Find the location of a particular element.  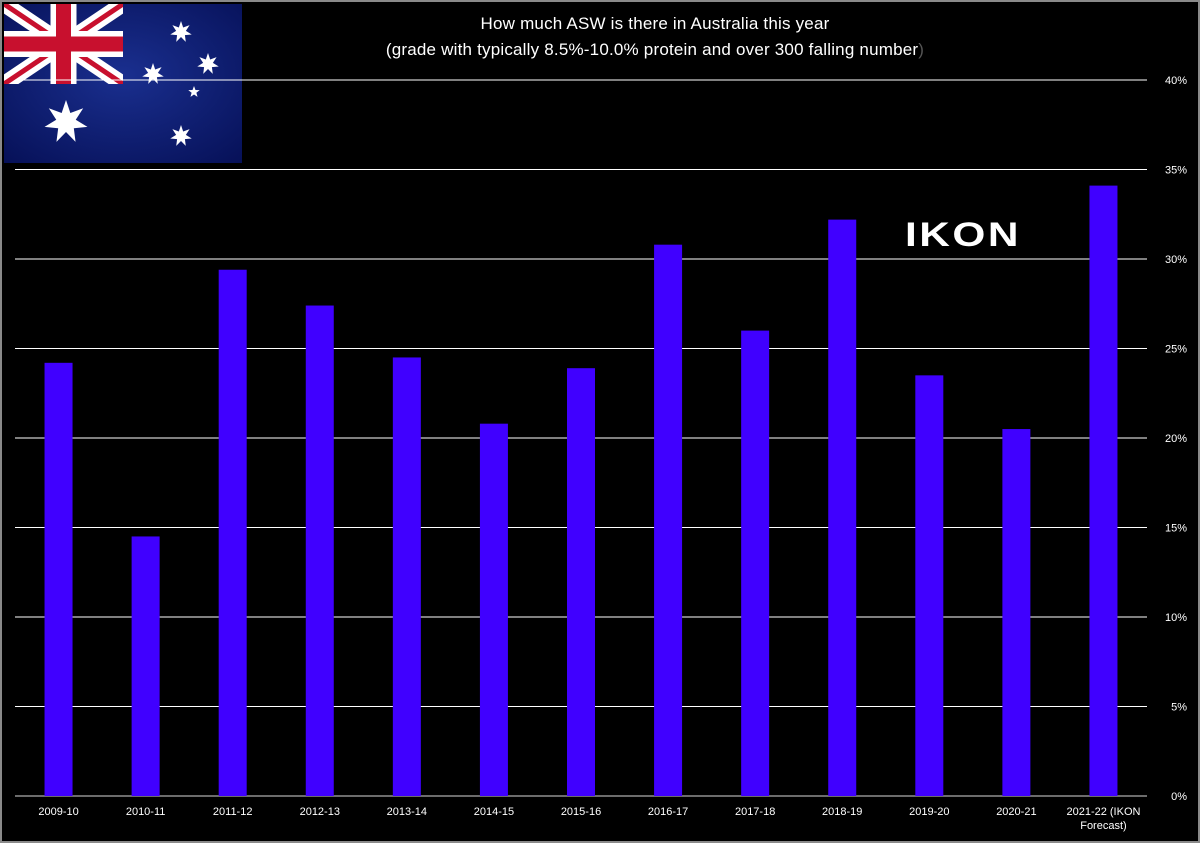

x-tick-label: 2020-21 is located at coordinates (1016, 812).